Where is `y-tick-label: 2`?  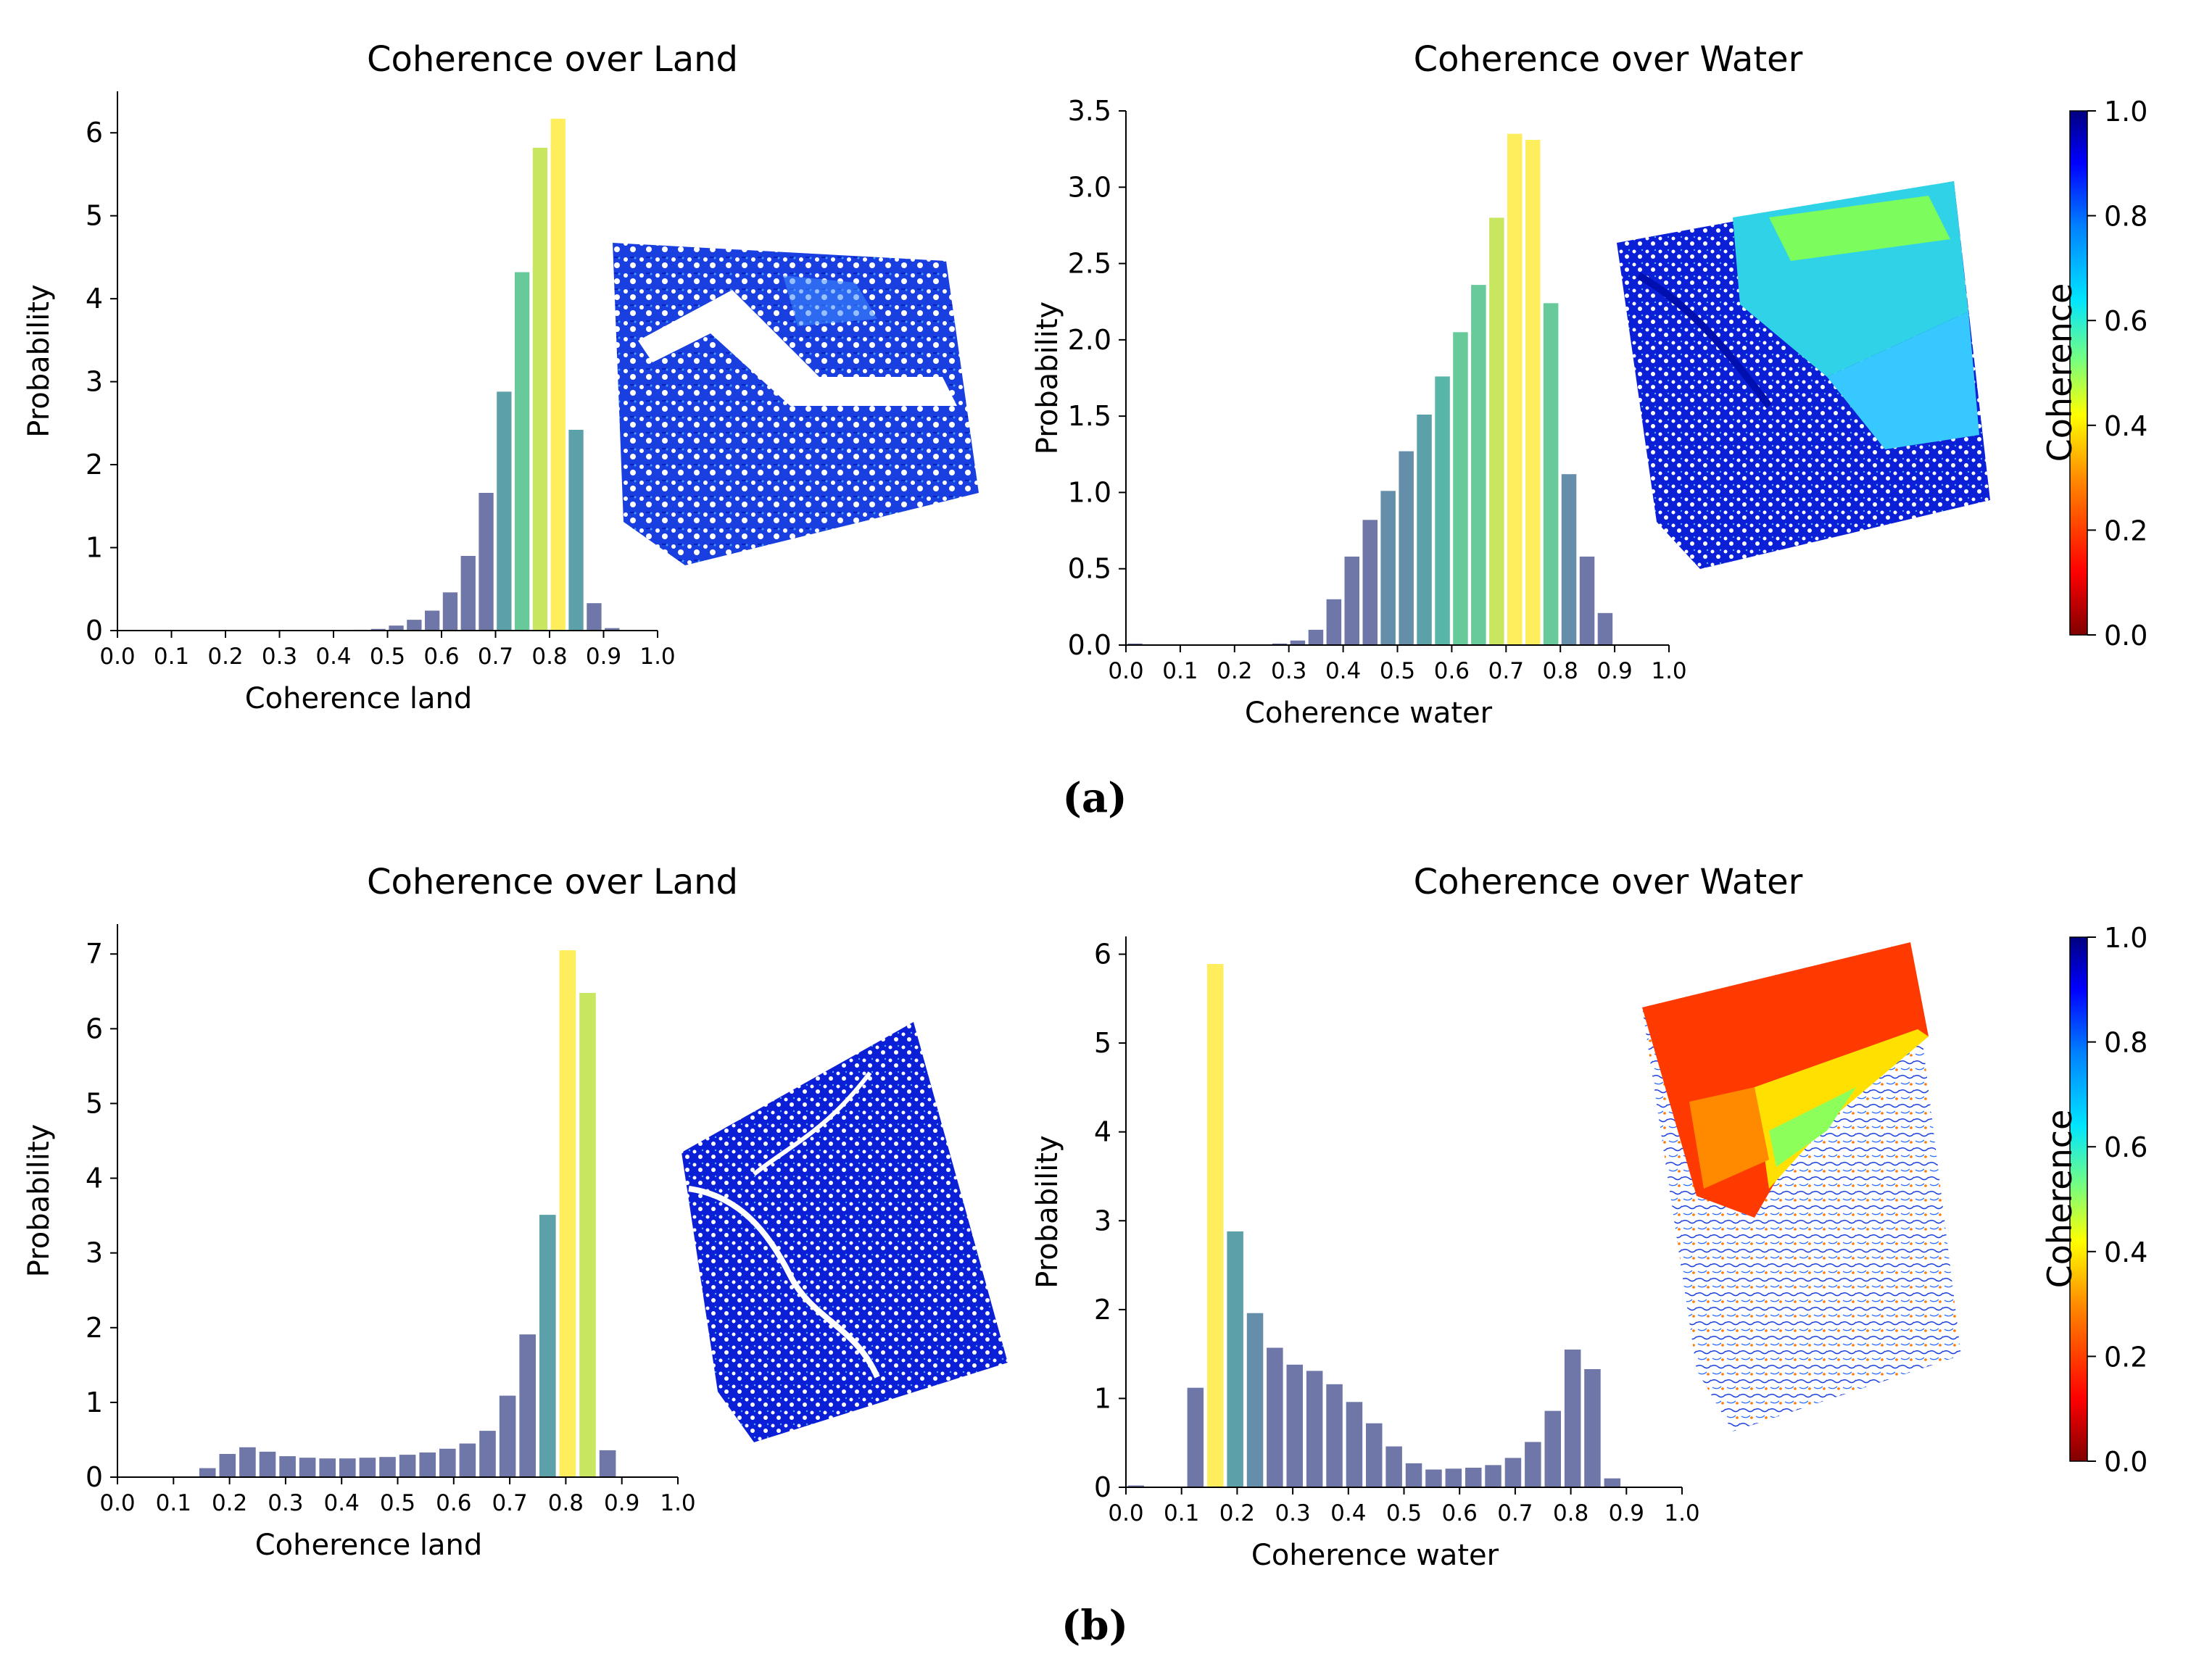
y-tick-label: 2 is located at coordinates (1102, 1310).